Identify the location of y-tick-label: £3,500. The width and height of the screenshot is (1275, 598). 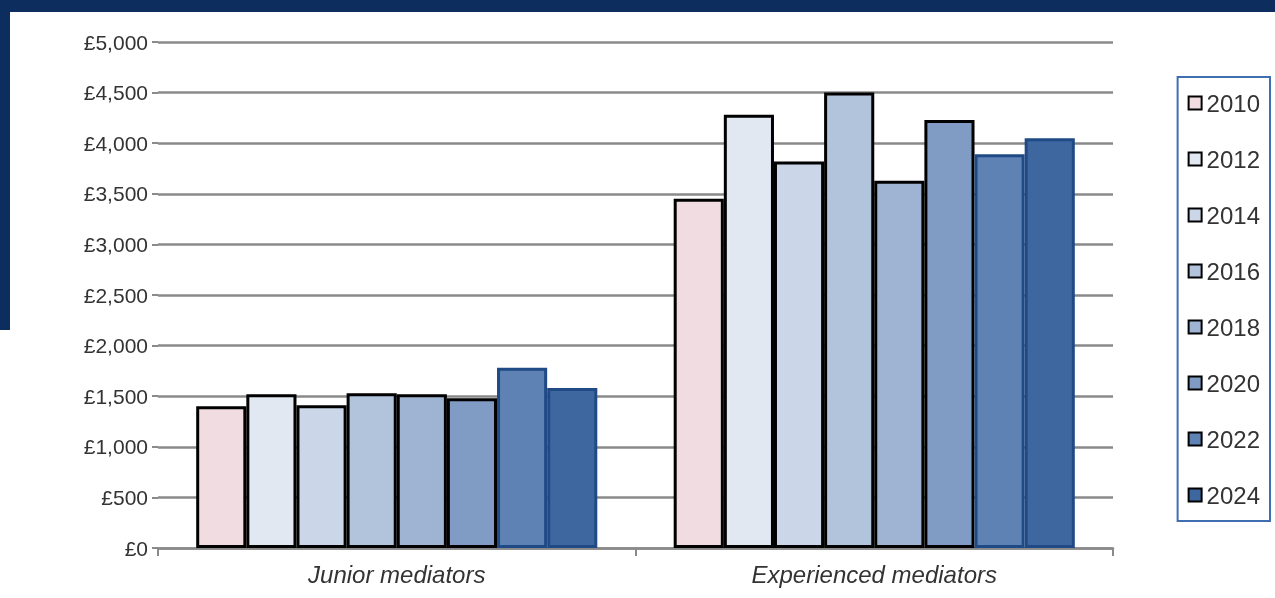
(115, 194).